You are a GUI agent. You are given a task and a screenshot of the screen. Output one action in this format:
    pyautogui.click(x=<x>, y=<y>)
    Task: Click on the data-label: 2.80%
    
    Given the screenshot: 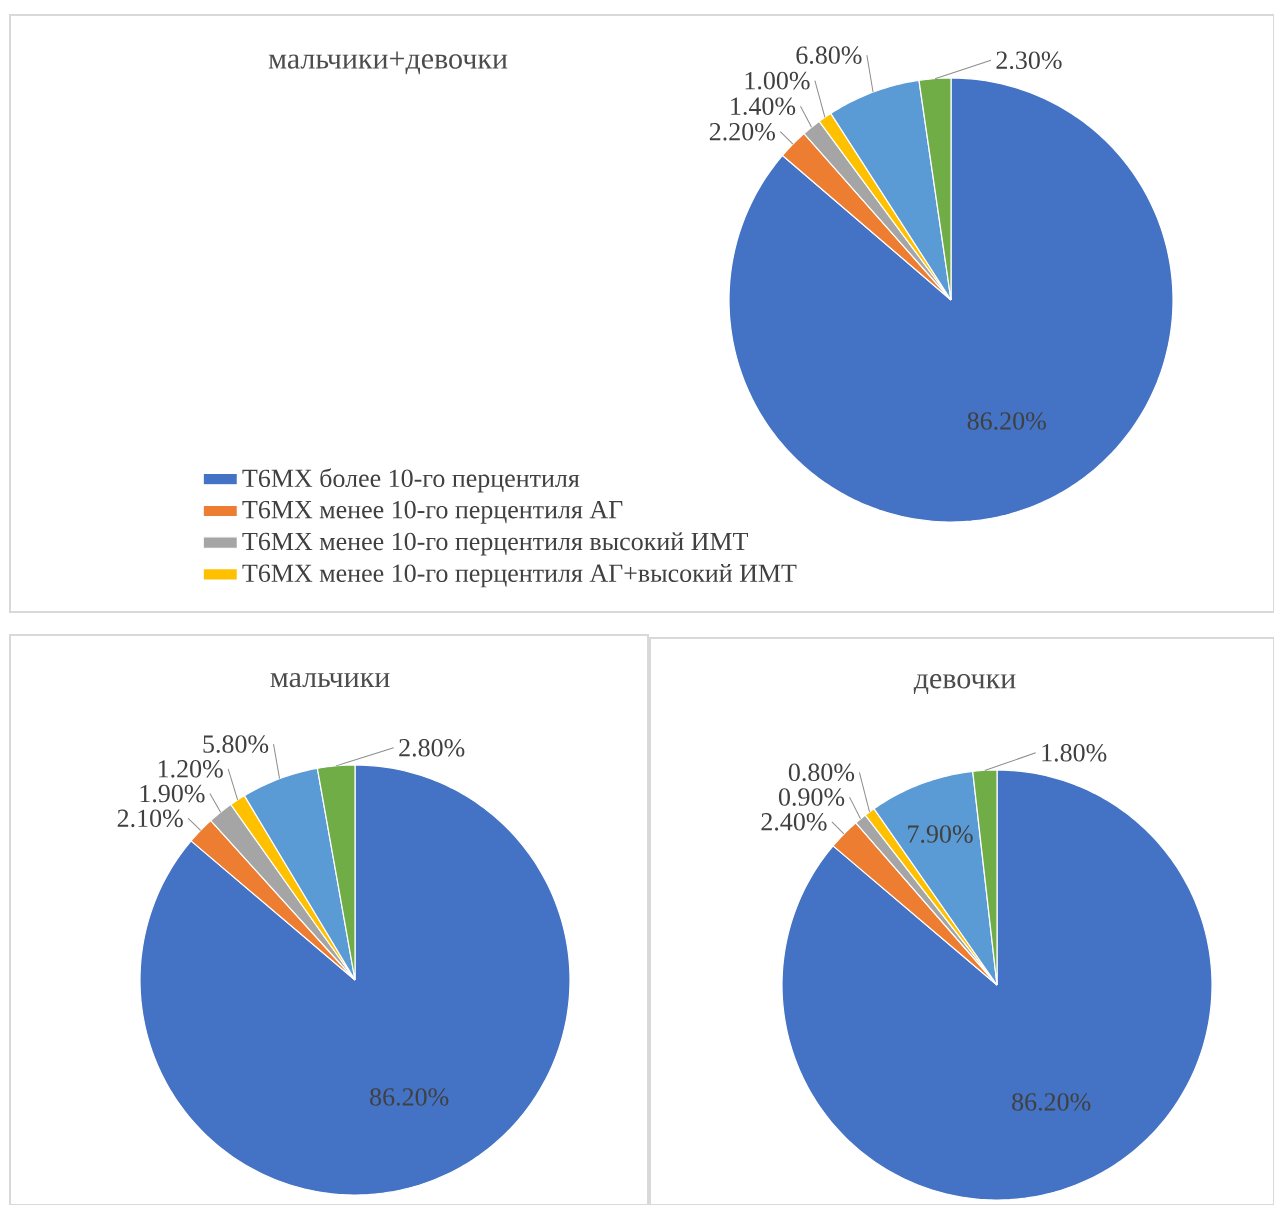 What is the action you would take?
    pyautogui.click(x=432, y=747)
    